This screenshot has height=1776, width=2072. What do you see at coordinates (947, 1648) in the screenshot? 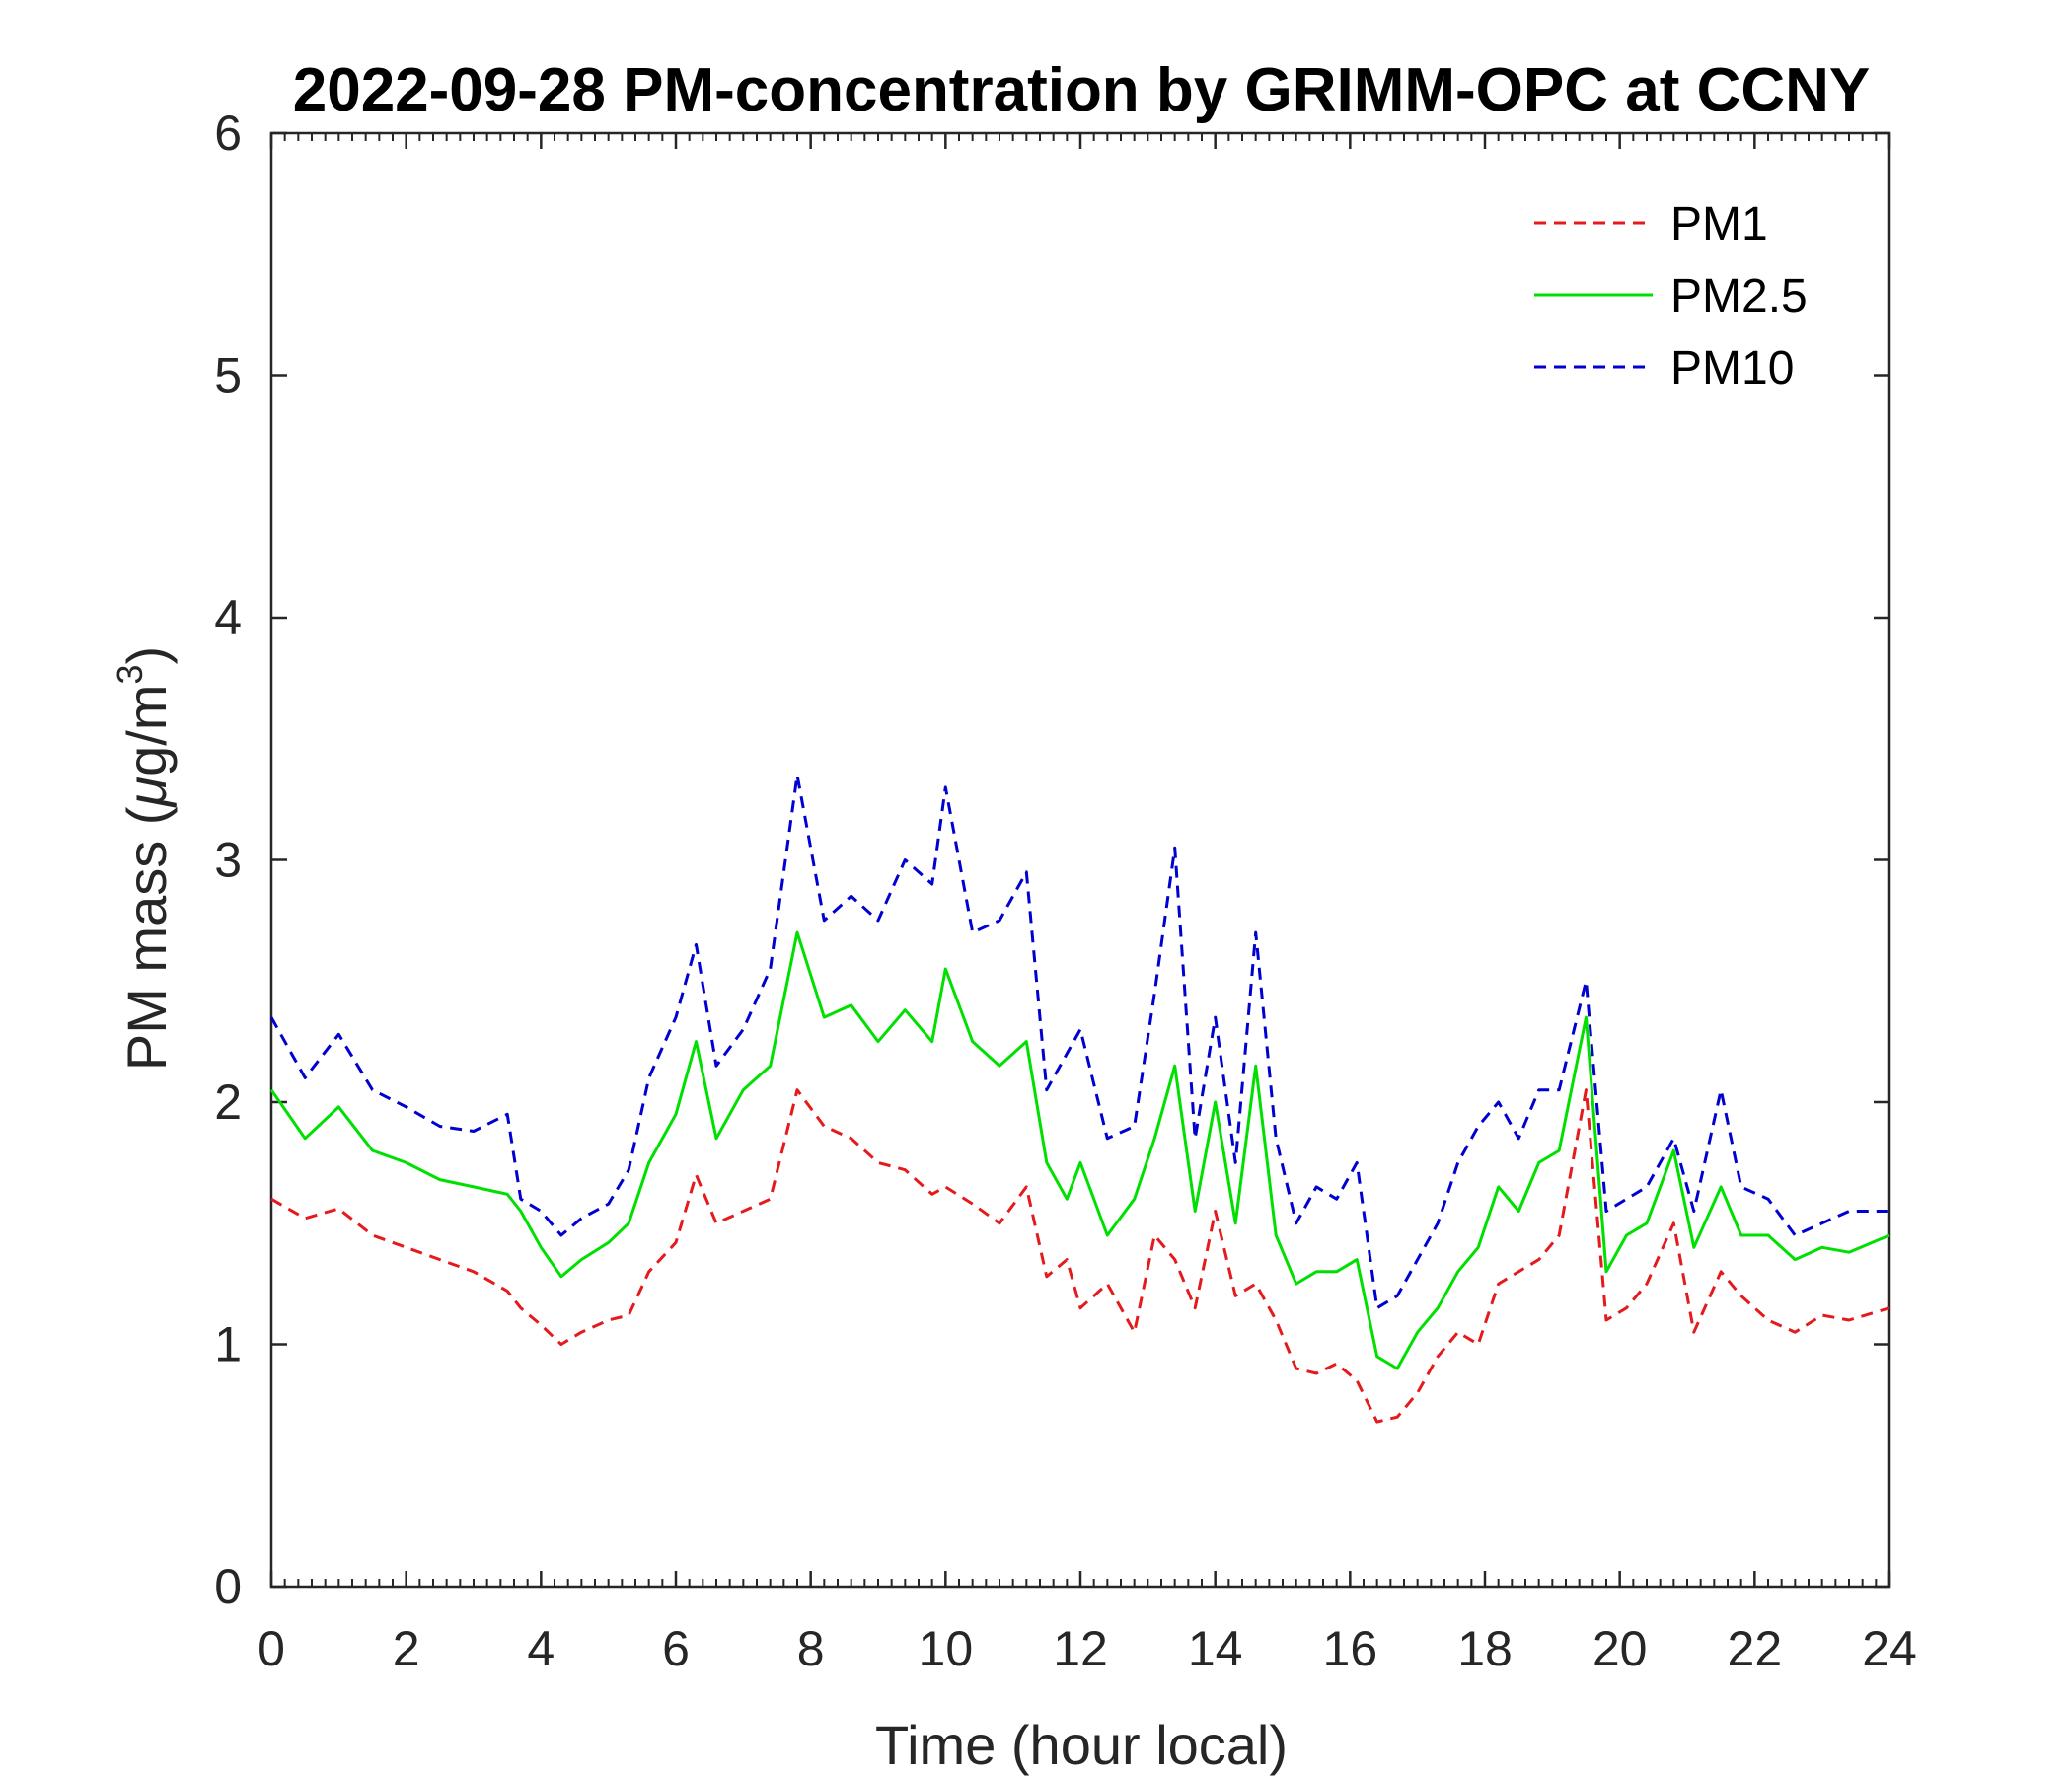
I see `x-tick-label: 10` at bounding box center [947, 1648].